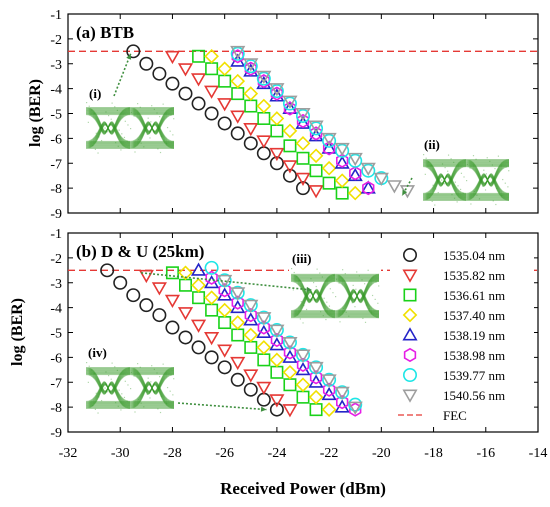  I want to click on x-tick-label: -22, so click(329, 453).